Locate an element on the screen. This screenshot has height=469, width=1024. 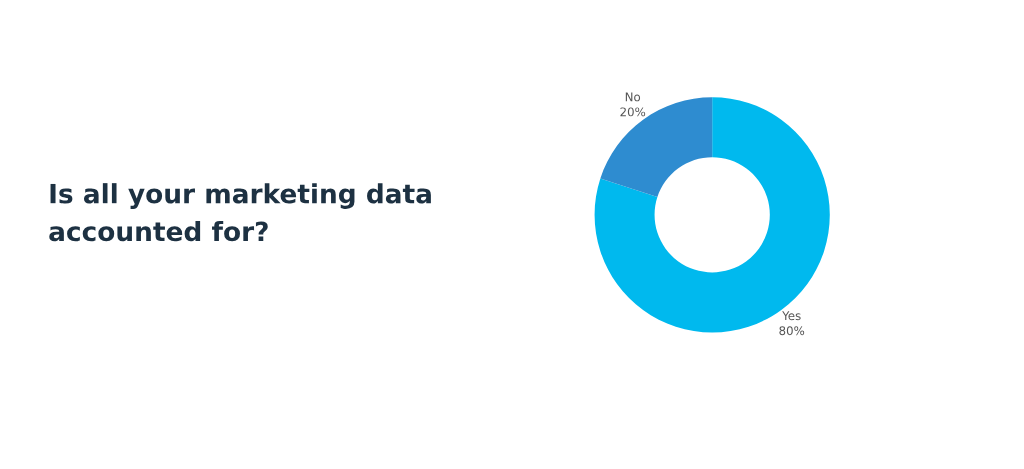
slice-label: No is located at coordinates (633, 97).